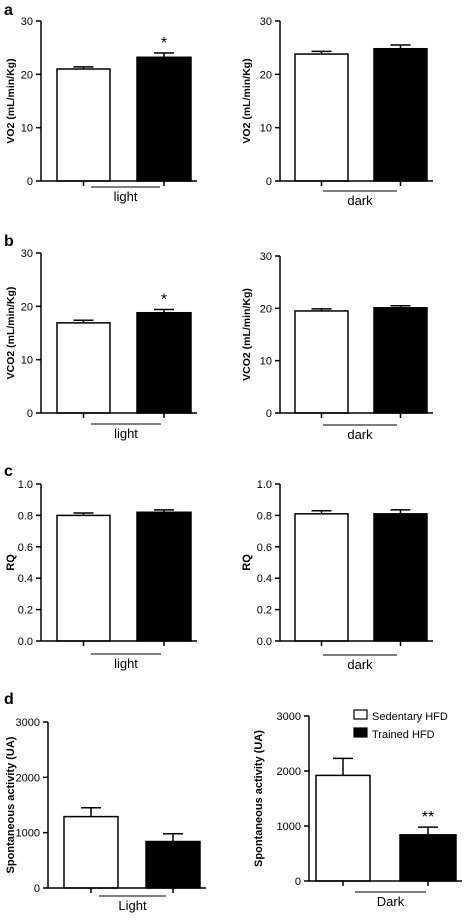  What do you see at coordinates (428, 817) in the screenshot?
I see `significance-marker: **` at bounding box center [428, 817].